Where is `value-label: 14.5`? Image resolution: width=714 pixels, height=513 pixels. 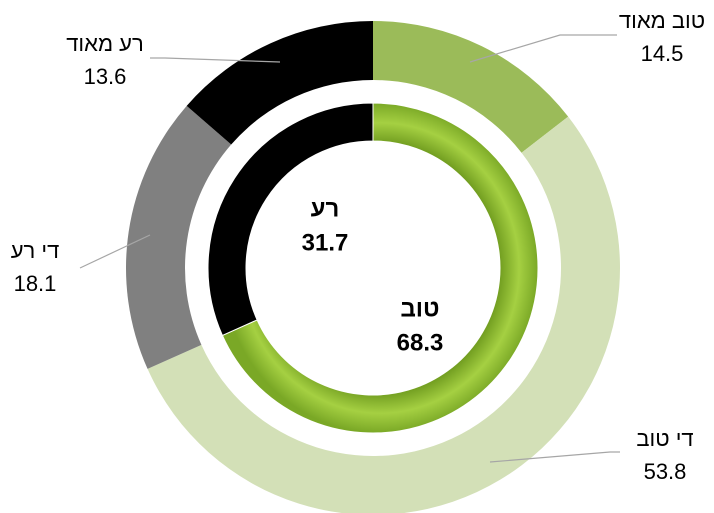 value-label: 14.5 is located at coordinates (662, 53).